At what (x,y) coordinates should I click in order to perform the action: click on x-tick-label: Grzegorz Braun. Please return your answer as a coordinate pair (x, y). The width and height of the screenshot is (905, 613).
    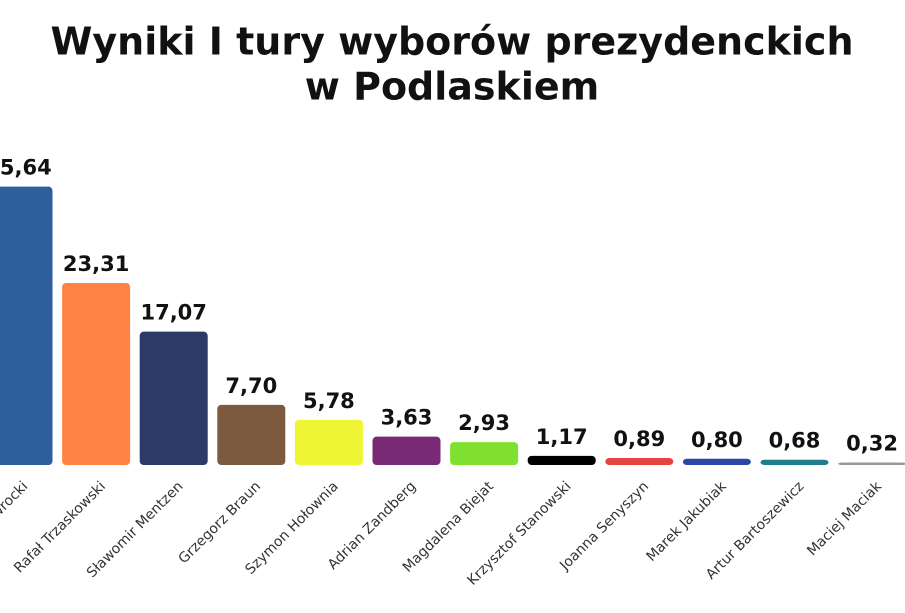
    Looking at the image, I should click on (220, 523).